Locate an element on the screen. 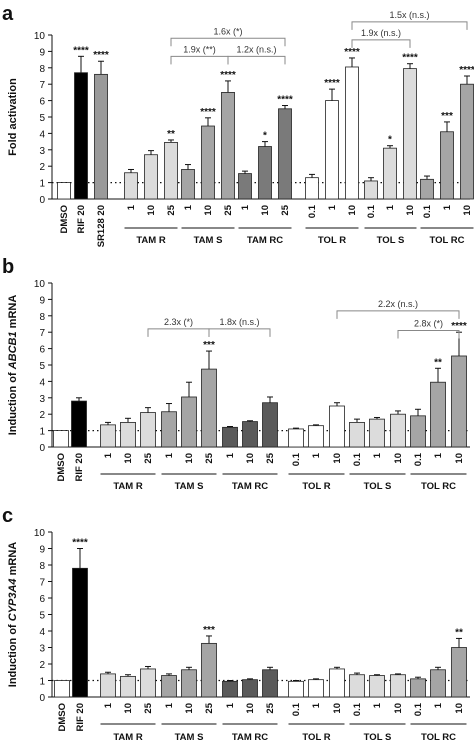  y-tick-label: 5 is located at coordinates (42, 366).